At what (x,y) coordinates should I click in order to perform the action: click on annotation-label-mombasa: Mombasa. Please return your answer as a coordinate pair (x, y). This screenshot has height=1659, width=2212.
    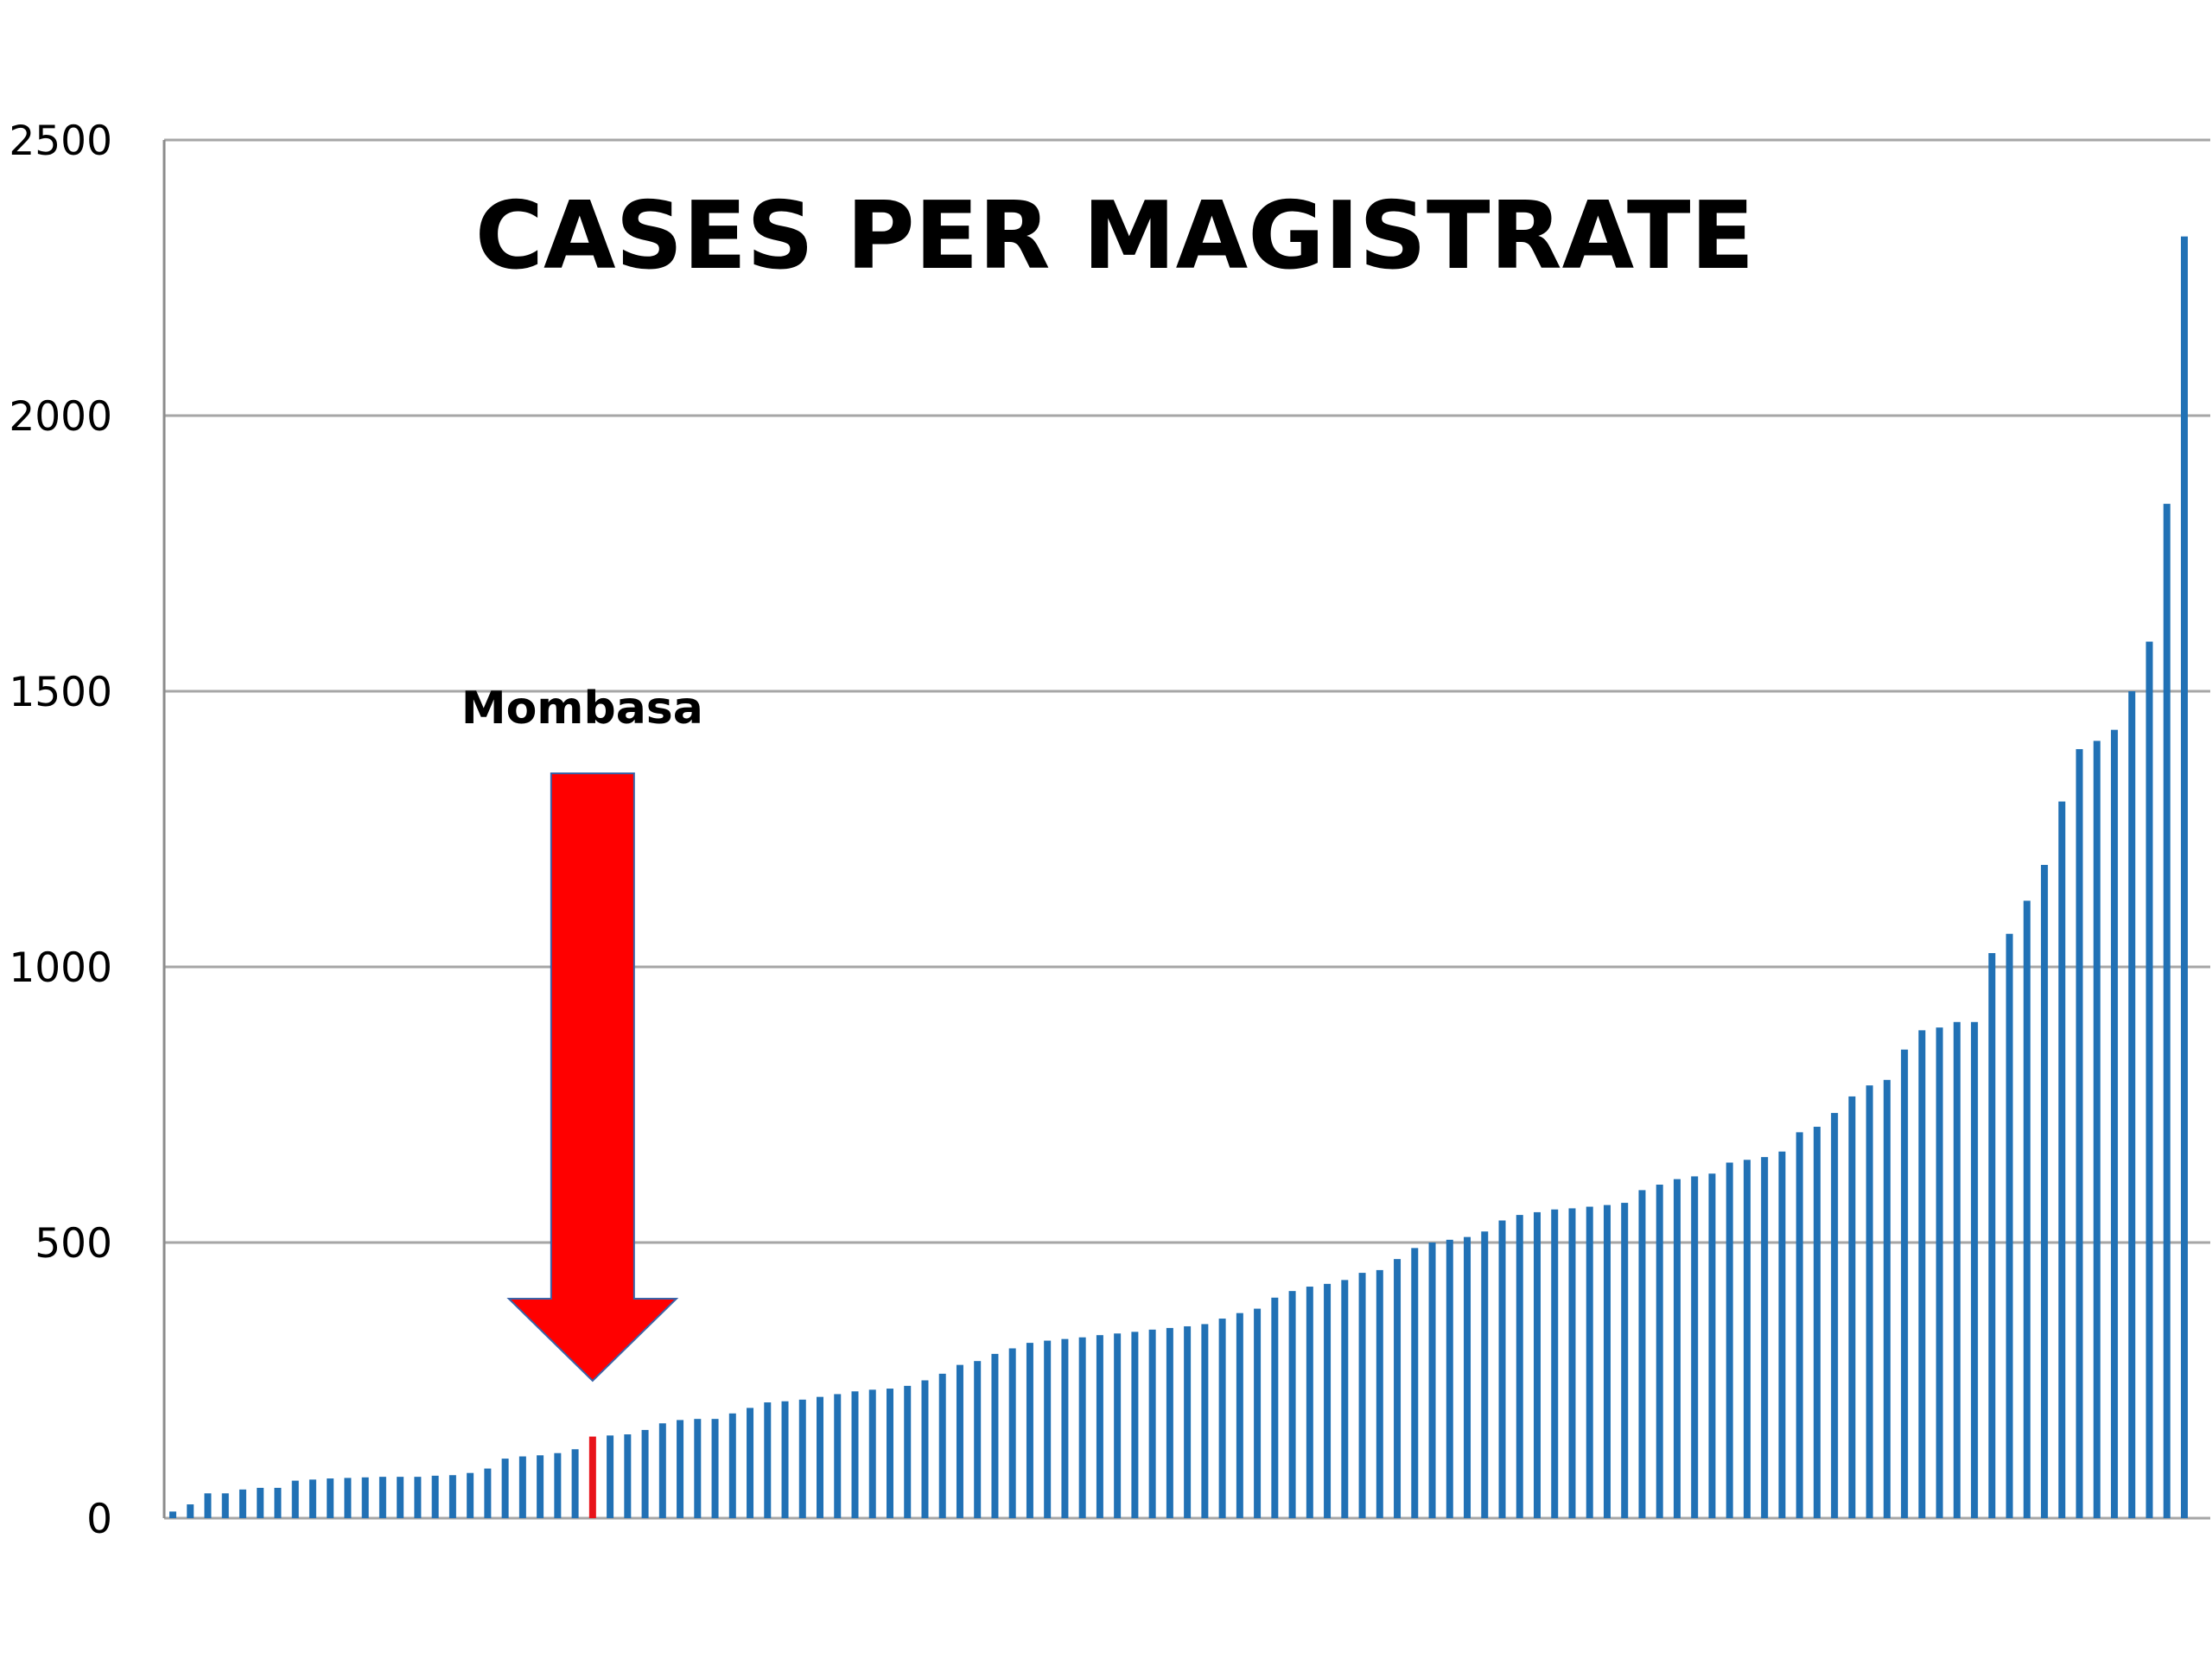
    Looking at the image, I should click on (582, 708).